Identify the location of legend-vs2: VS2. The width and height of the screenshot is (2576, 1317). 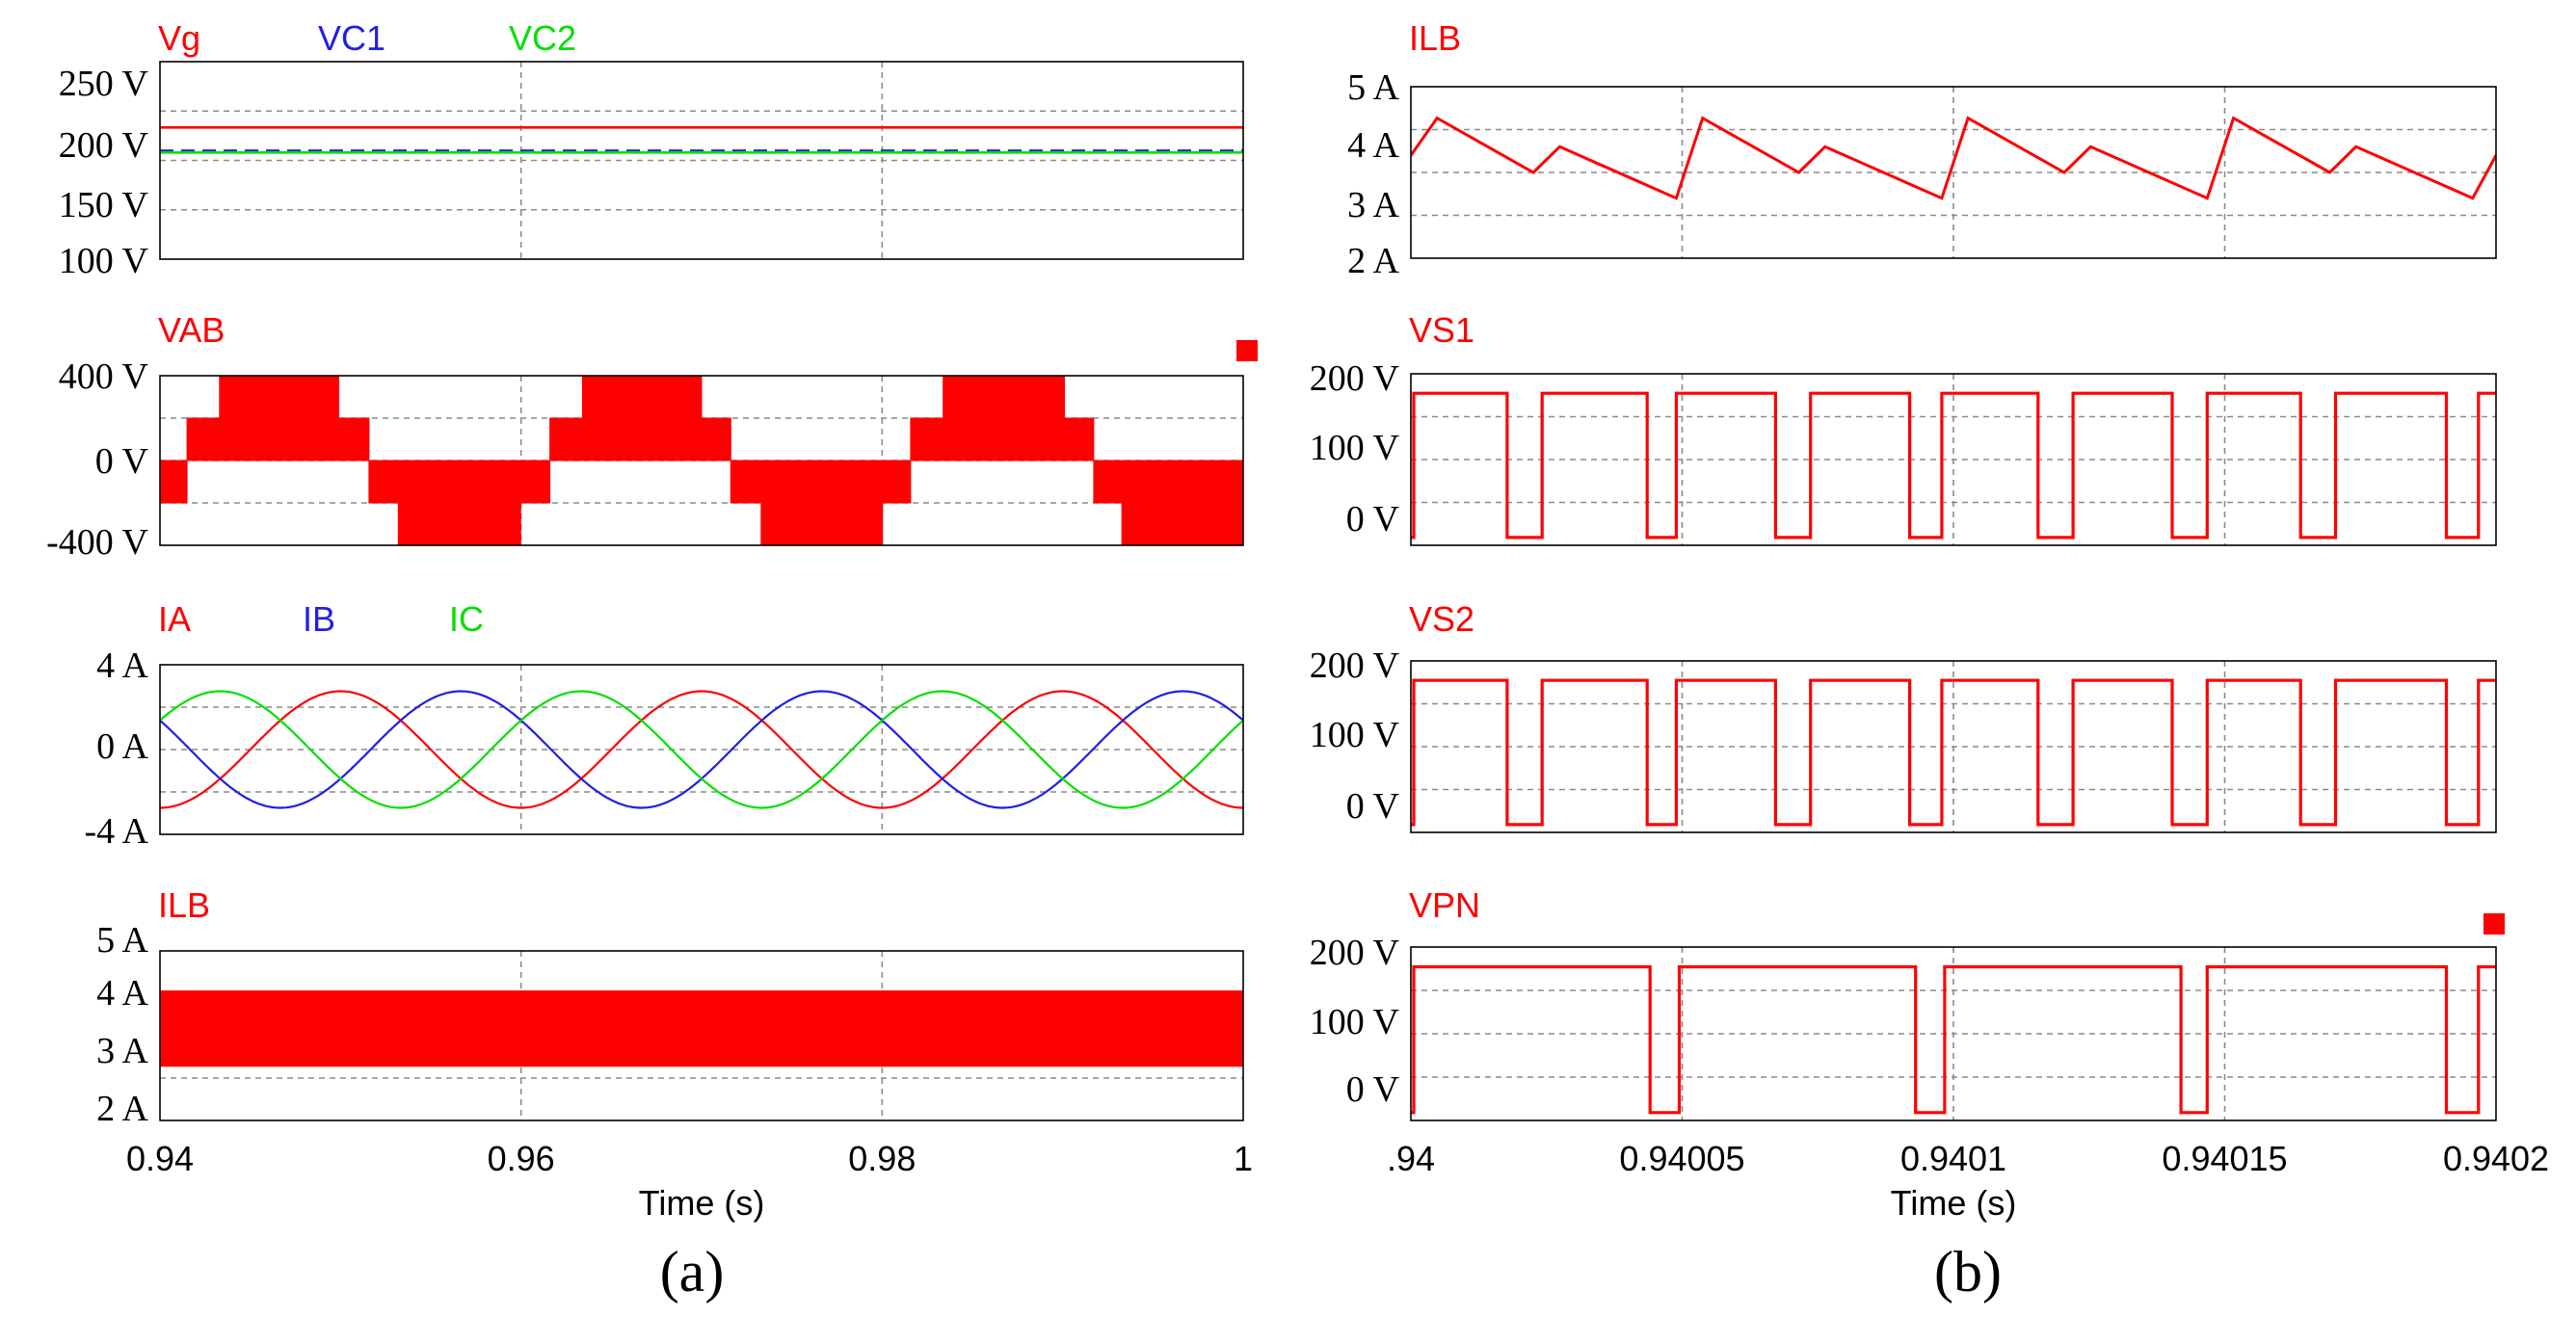
(1441, 619).